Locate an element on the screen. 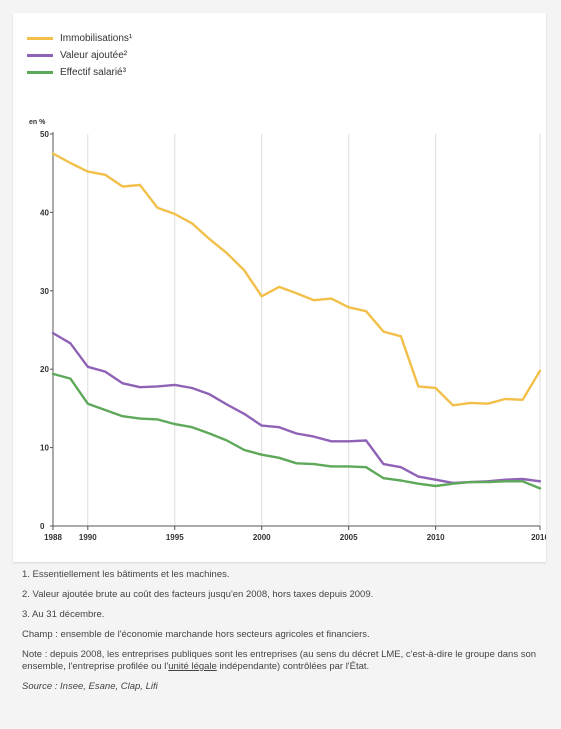  unite-legale-link: unité légale is located at coordinates (192, 666).